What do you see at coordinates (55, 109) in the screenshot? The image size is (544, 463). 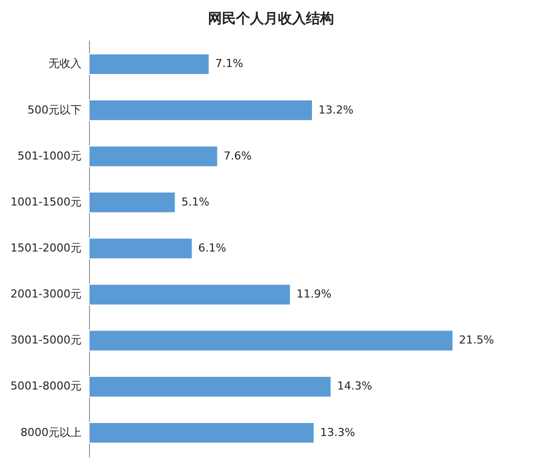 I see `y-tick-label: 500元以下` at bounding box center [55, 109].